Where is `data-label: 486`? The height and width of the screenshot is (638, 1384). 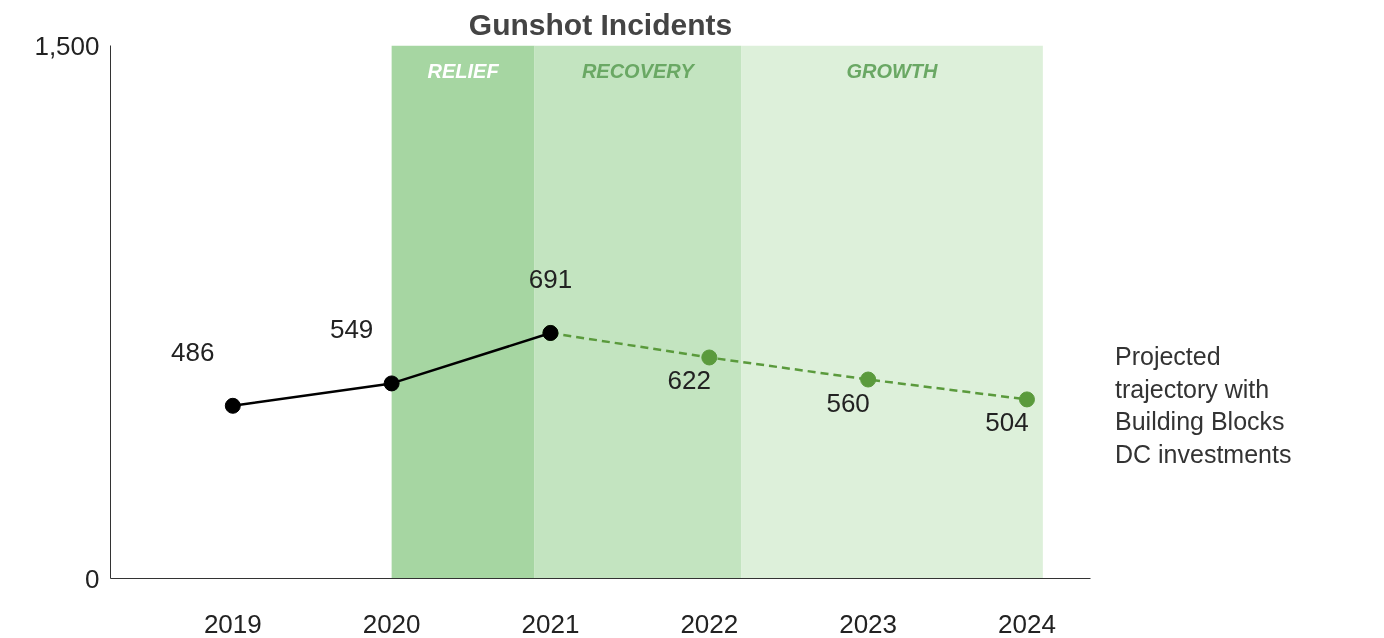
data-label: 486 is located at coordinates (193, 351).